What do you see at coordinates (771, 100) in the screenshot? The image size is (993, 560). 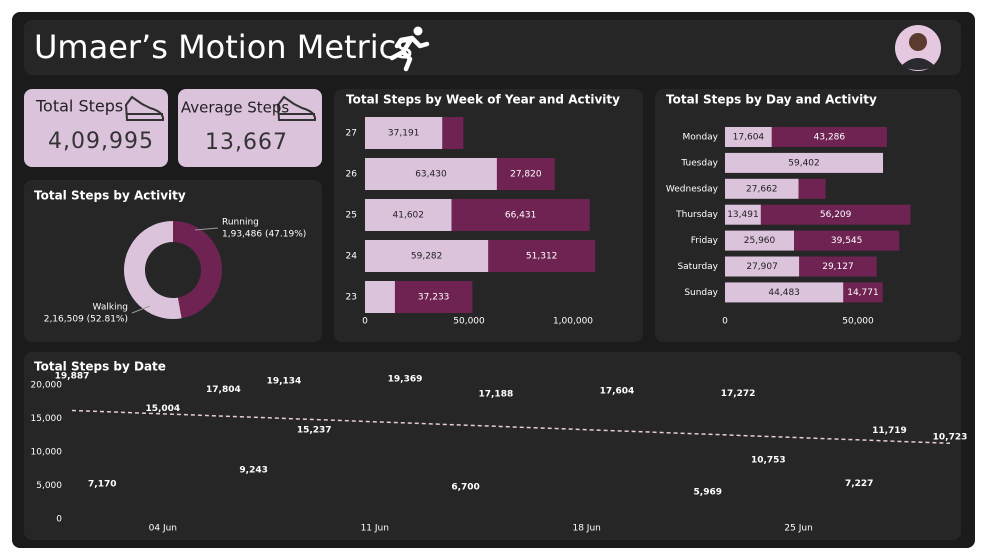 I see `chart-title: Total Steps by Day and Activity` at bounding box center [771, 100].